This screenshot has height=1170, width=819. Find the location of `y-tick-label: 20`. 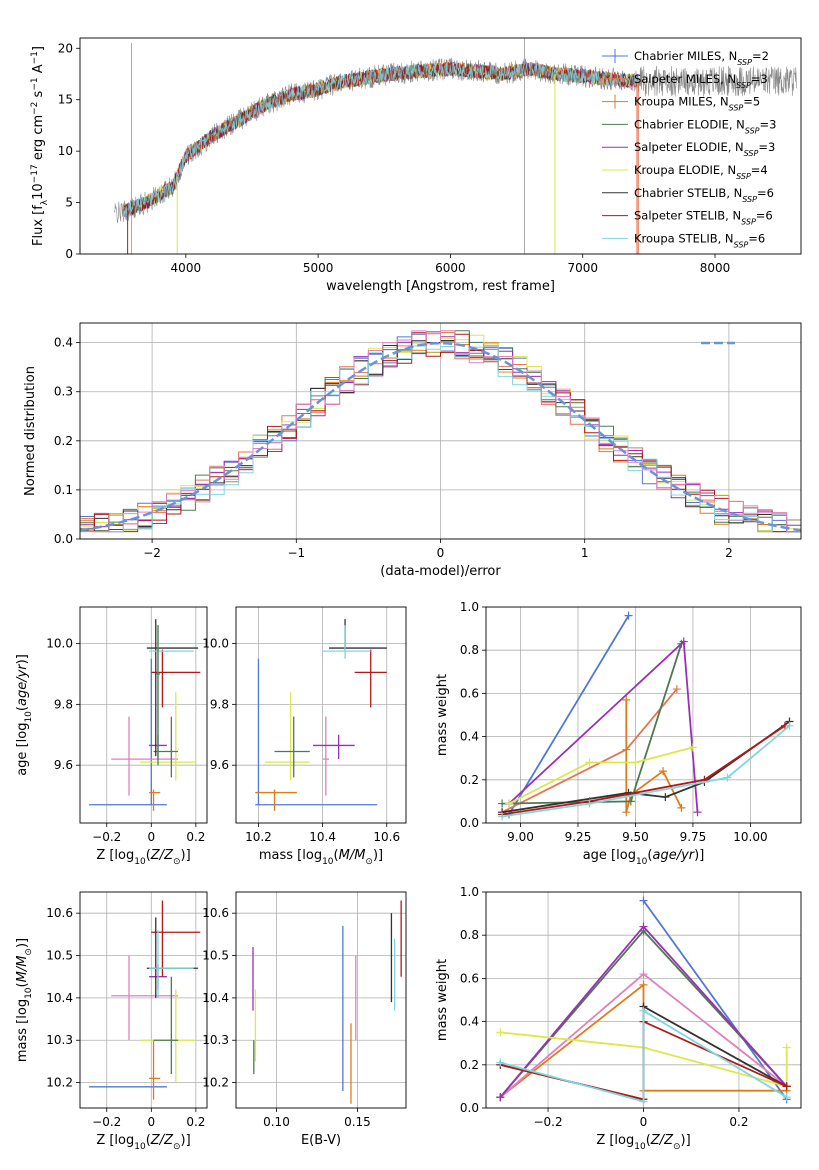

y-tick-label: 20 is located at coordinates (65, 48).